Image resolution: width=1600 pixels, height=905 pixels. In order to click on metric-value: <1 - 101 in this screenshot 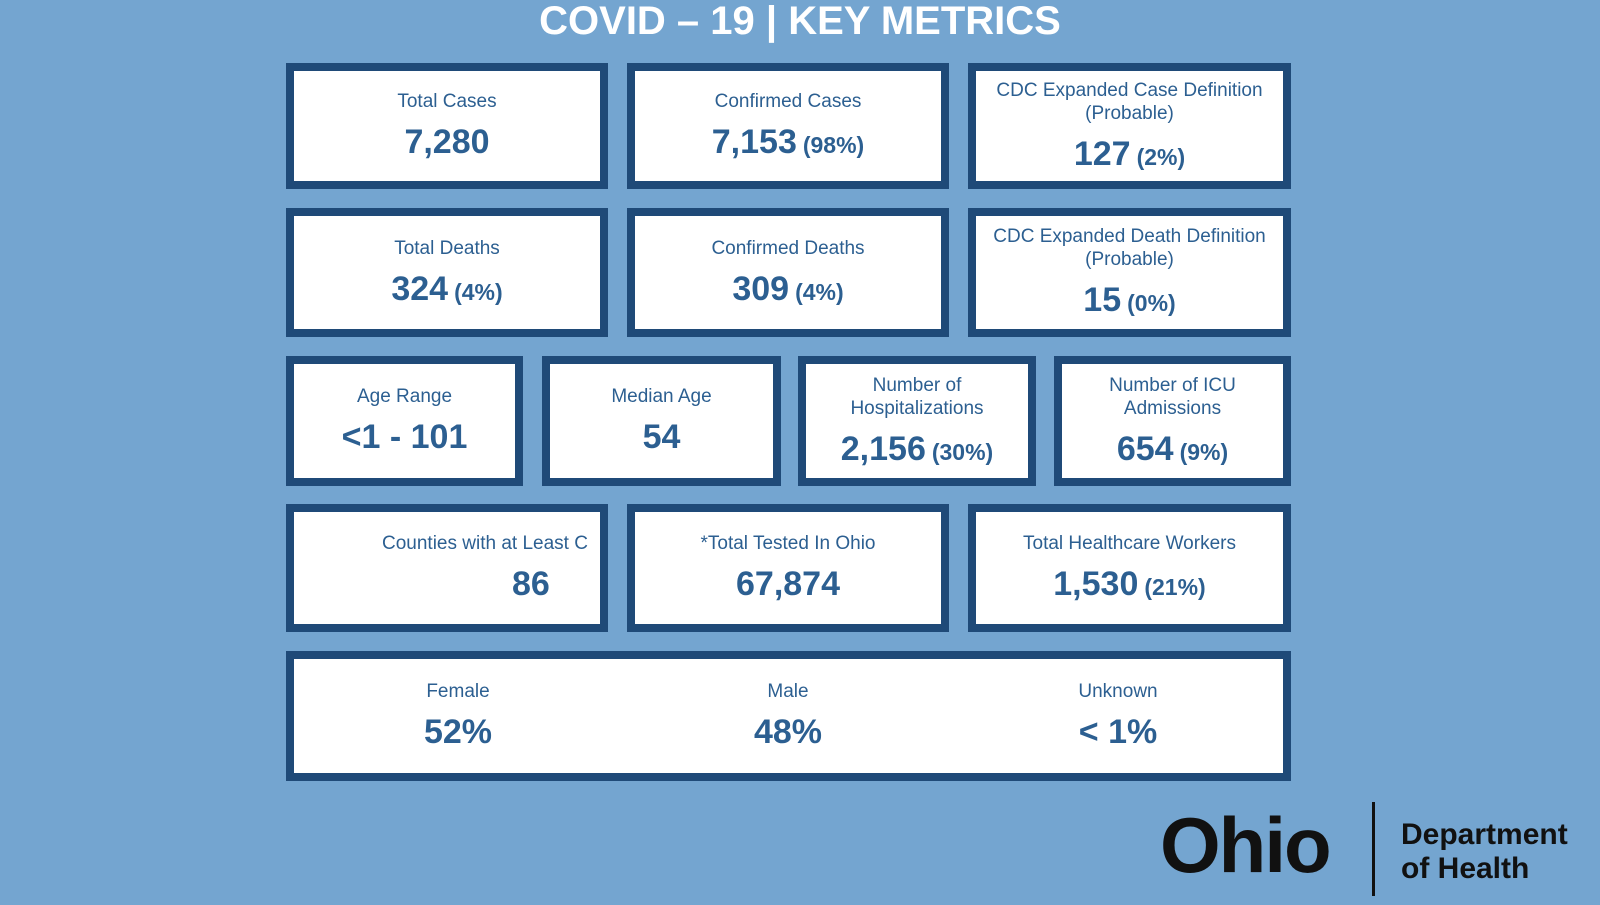, I will do `click(404, 437)`.